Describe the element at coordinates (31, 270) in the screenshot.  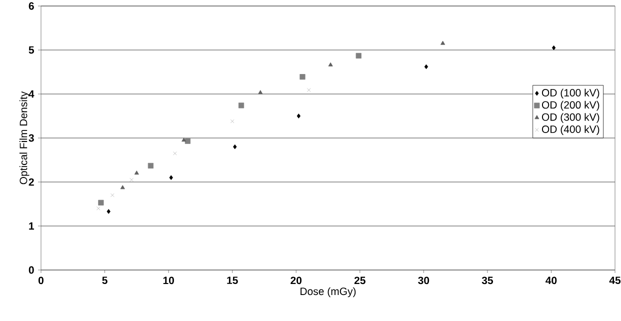
I see `y-tick-label: 0` at that location.